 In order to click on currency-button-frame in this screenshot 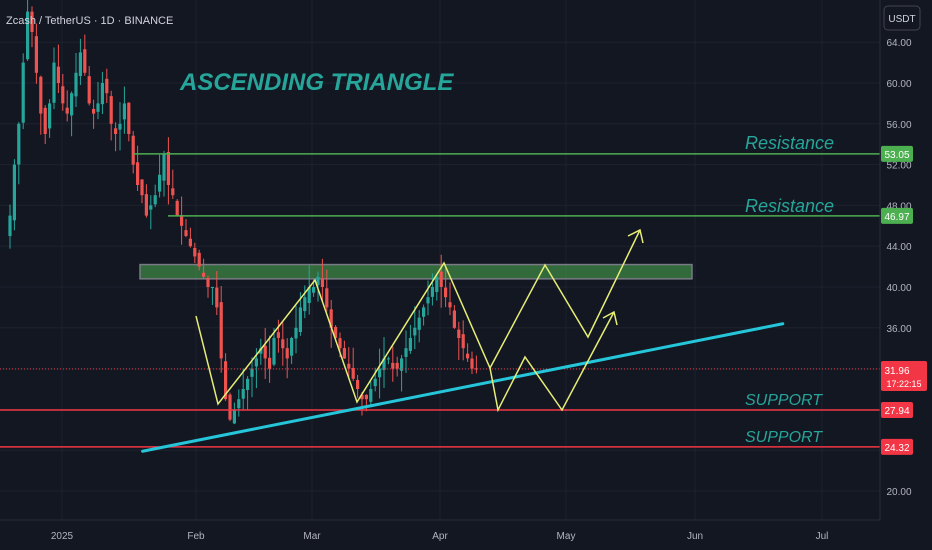, I will do `click(902, 18)`.